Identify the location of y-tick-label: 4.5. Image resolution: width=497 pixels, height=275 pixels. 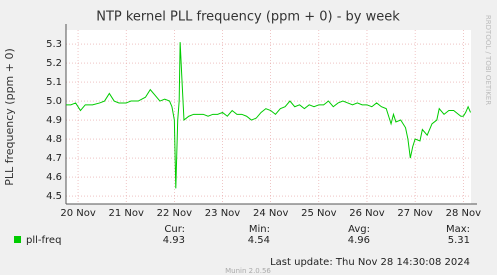
(54, 196).